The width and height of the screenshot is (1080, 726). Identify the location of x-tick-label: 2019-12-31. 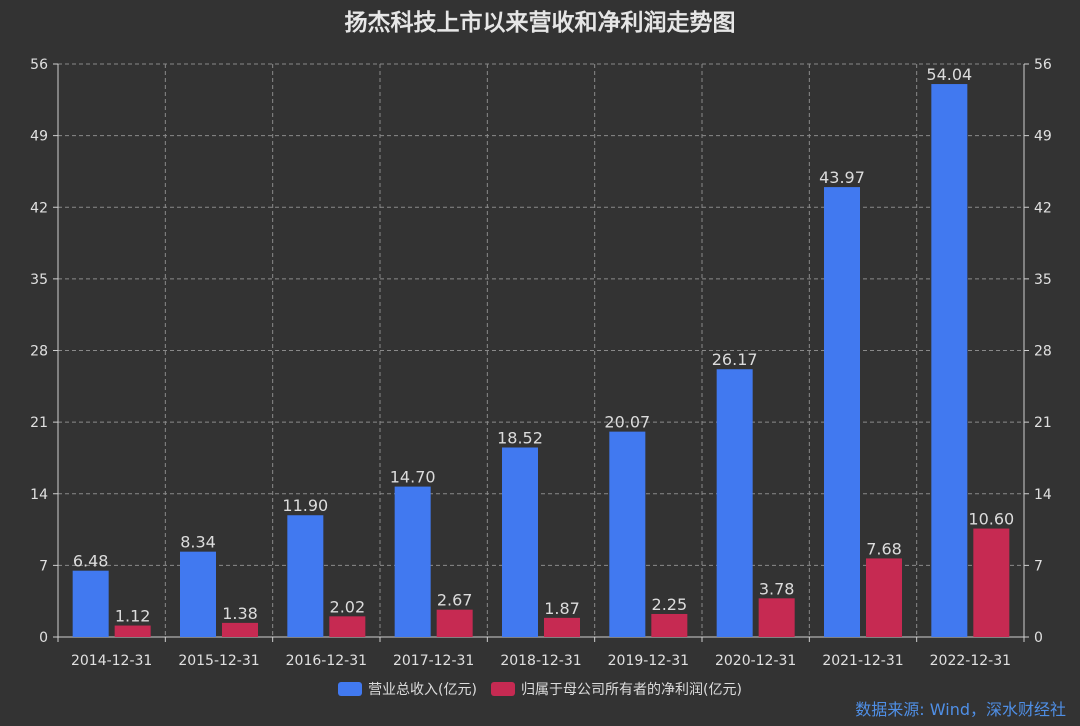
(648, 661).